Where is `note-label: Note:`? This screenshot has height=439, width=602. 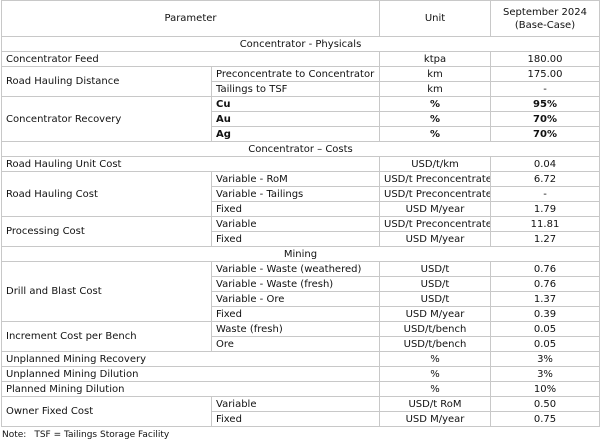 note-label: Note: is located at coordinates (14, 434).